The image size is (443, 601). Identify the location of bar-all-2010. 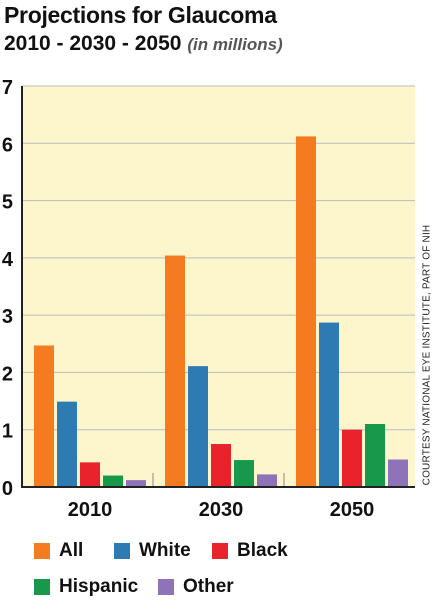
(44, 416).